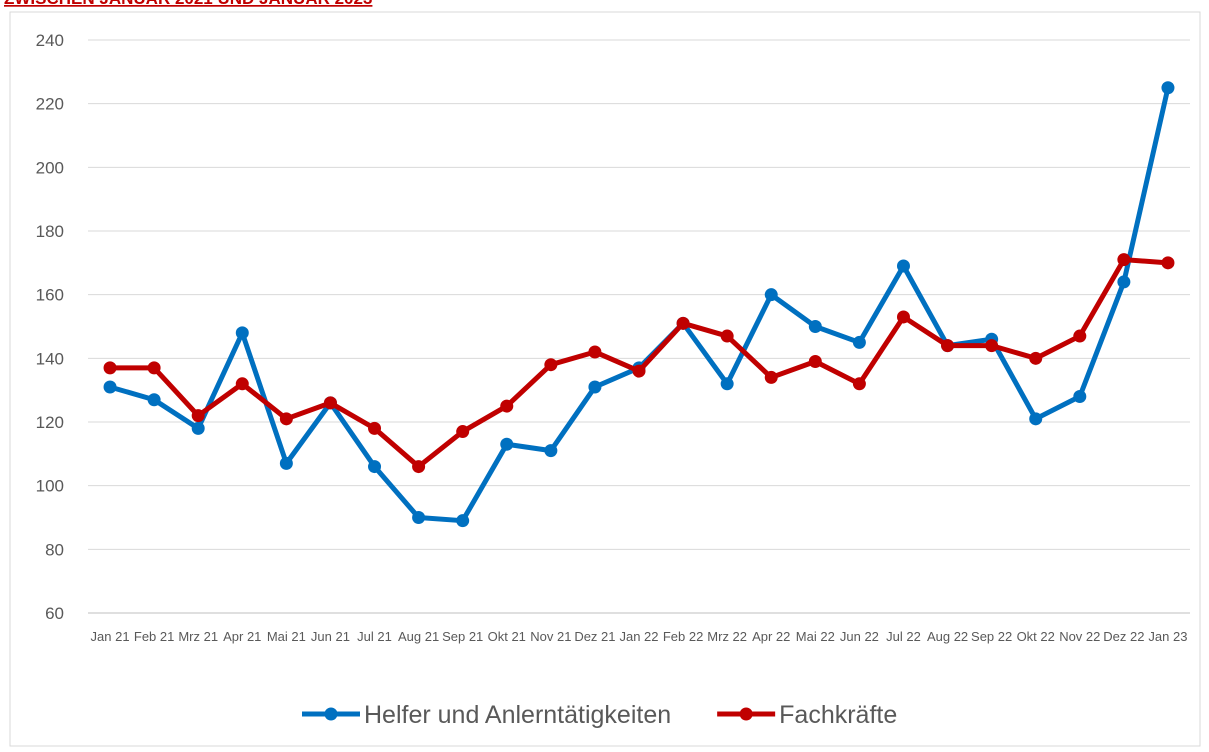 This screenshot has height=752, width=1209. What do you see at coordinates (1167, 636) in the screenshot?
I see `x-tick-label: Jan 23` at bounding box center [1167, 636].